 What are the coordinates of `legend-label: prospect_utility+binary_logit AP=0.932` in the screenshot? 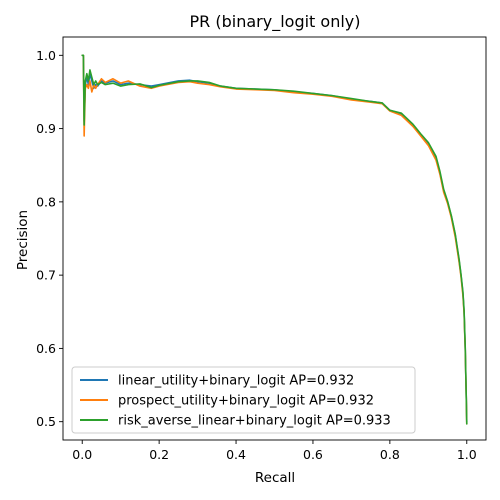 It's located at (246, 401).